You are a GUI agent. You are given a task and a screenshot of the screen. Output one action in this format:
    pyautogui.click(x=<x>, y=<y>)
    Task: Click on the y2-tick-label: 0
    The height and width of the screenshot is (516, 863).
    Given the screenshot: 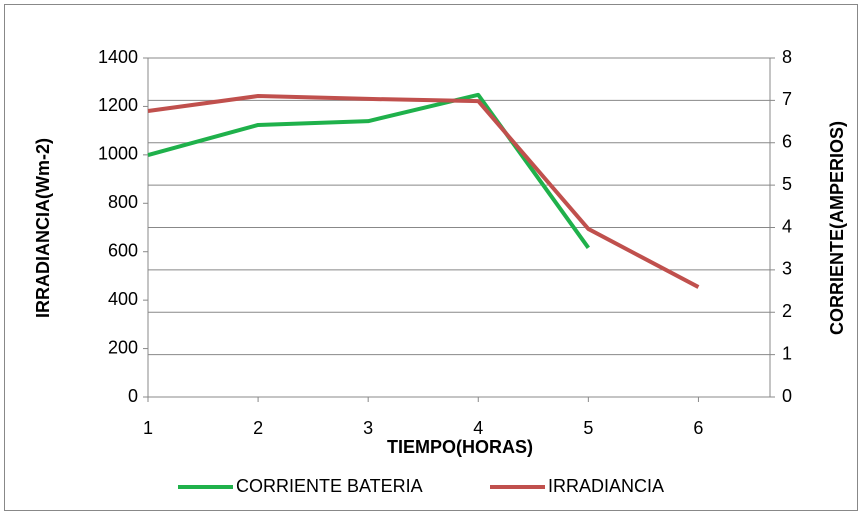 What is the action you would take?
    pyautogui.click(x=787, y=396)
    